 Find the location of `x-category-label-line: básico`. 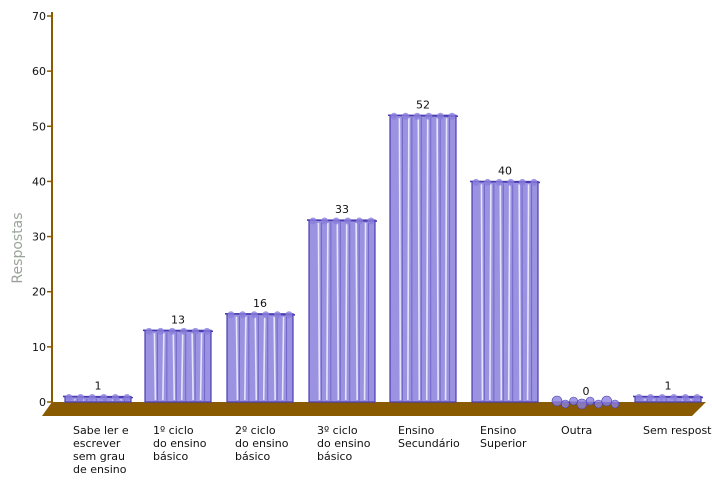

x-category-label-line: básico is located at coordinates (335, 456).